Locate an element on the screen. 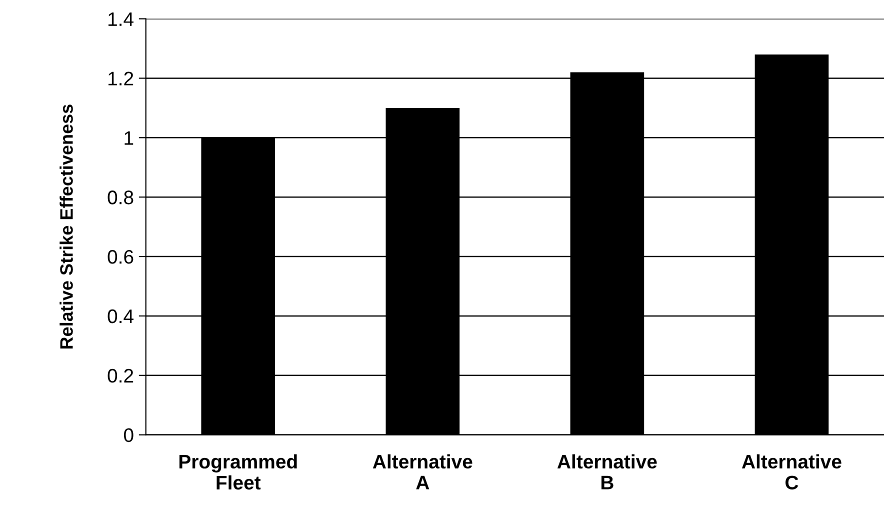  x-tick-label: Alternative A is located at coordinates (422, 472).